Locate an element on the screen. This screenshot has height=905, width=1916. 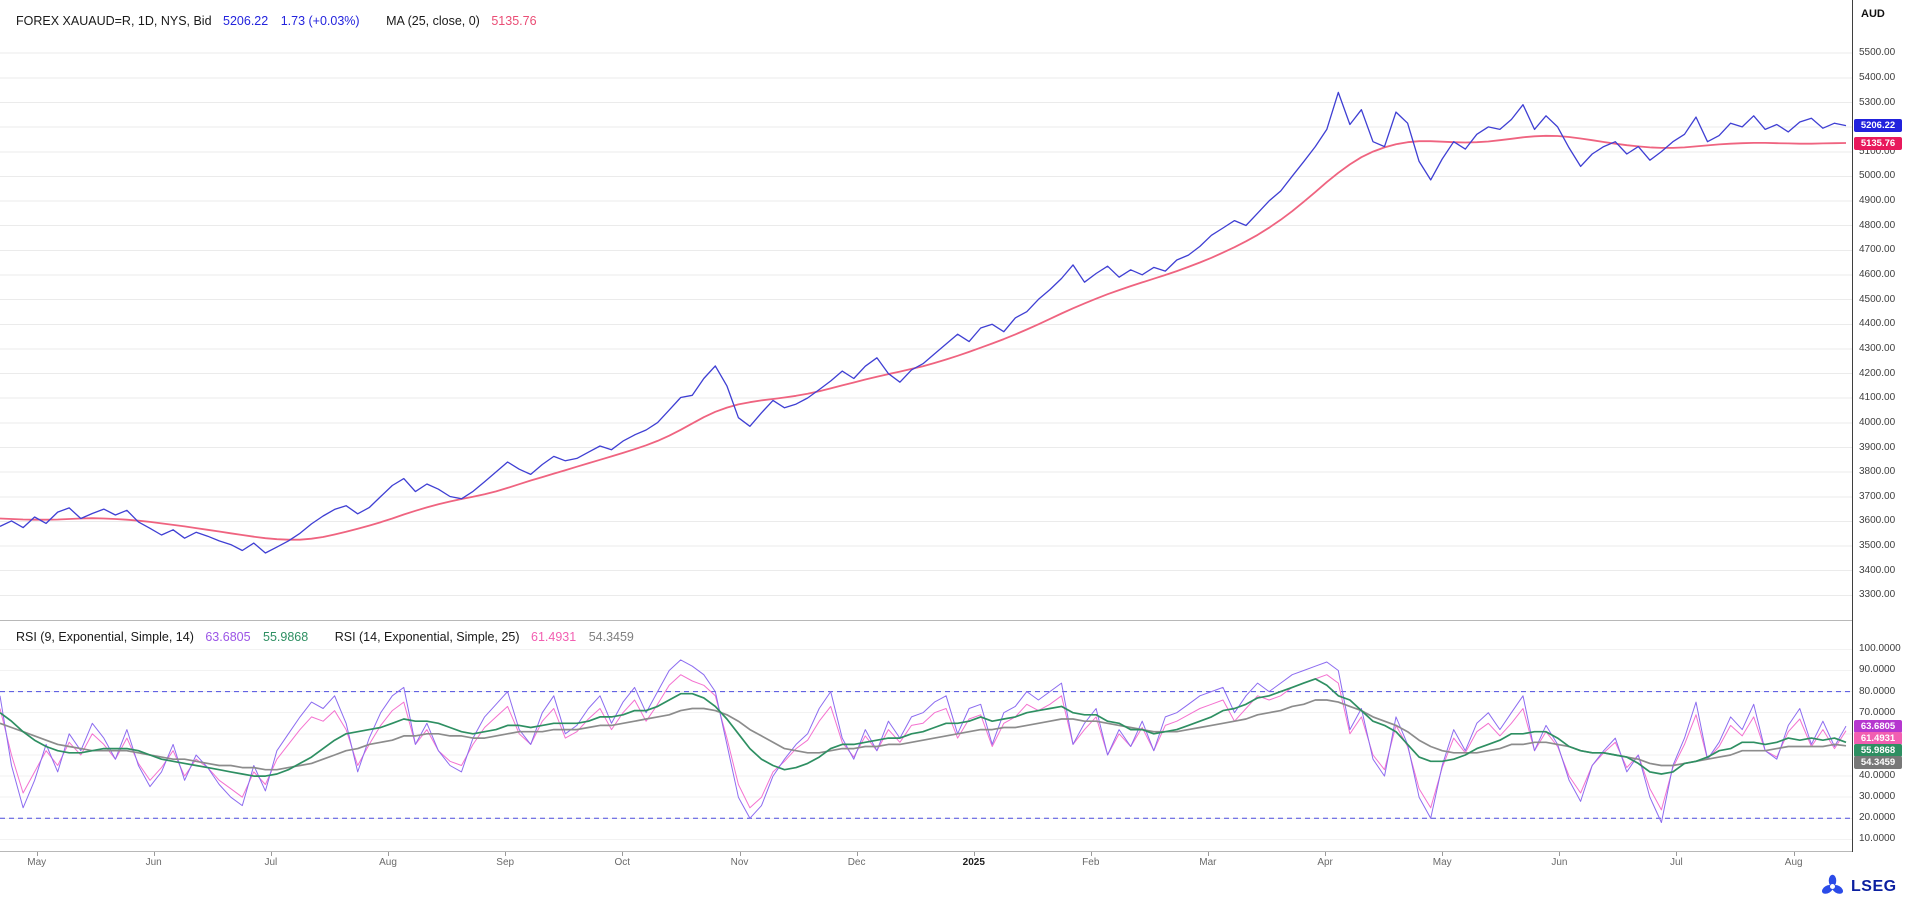
x-axis-month-label: Apr is located at coordinates (1325, 862).